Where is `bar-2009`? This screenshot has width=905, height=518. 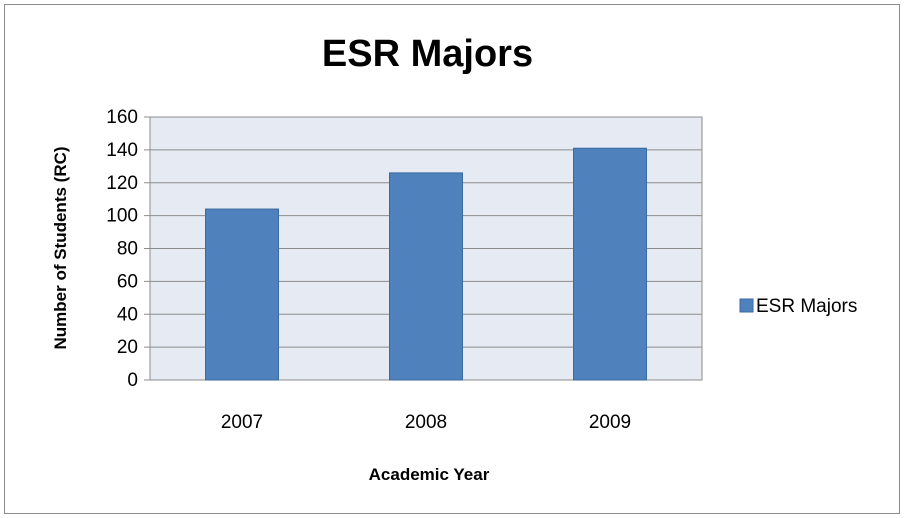
bar-2009 is located at coordinates (610, 264).